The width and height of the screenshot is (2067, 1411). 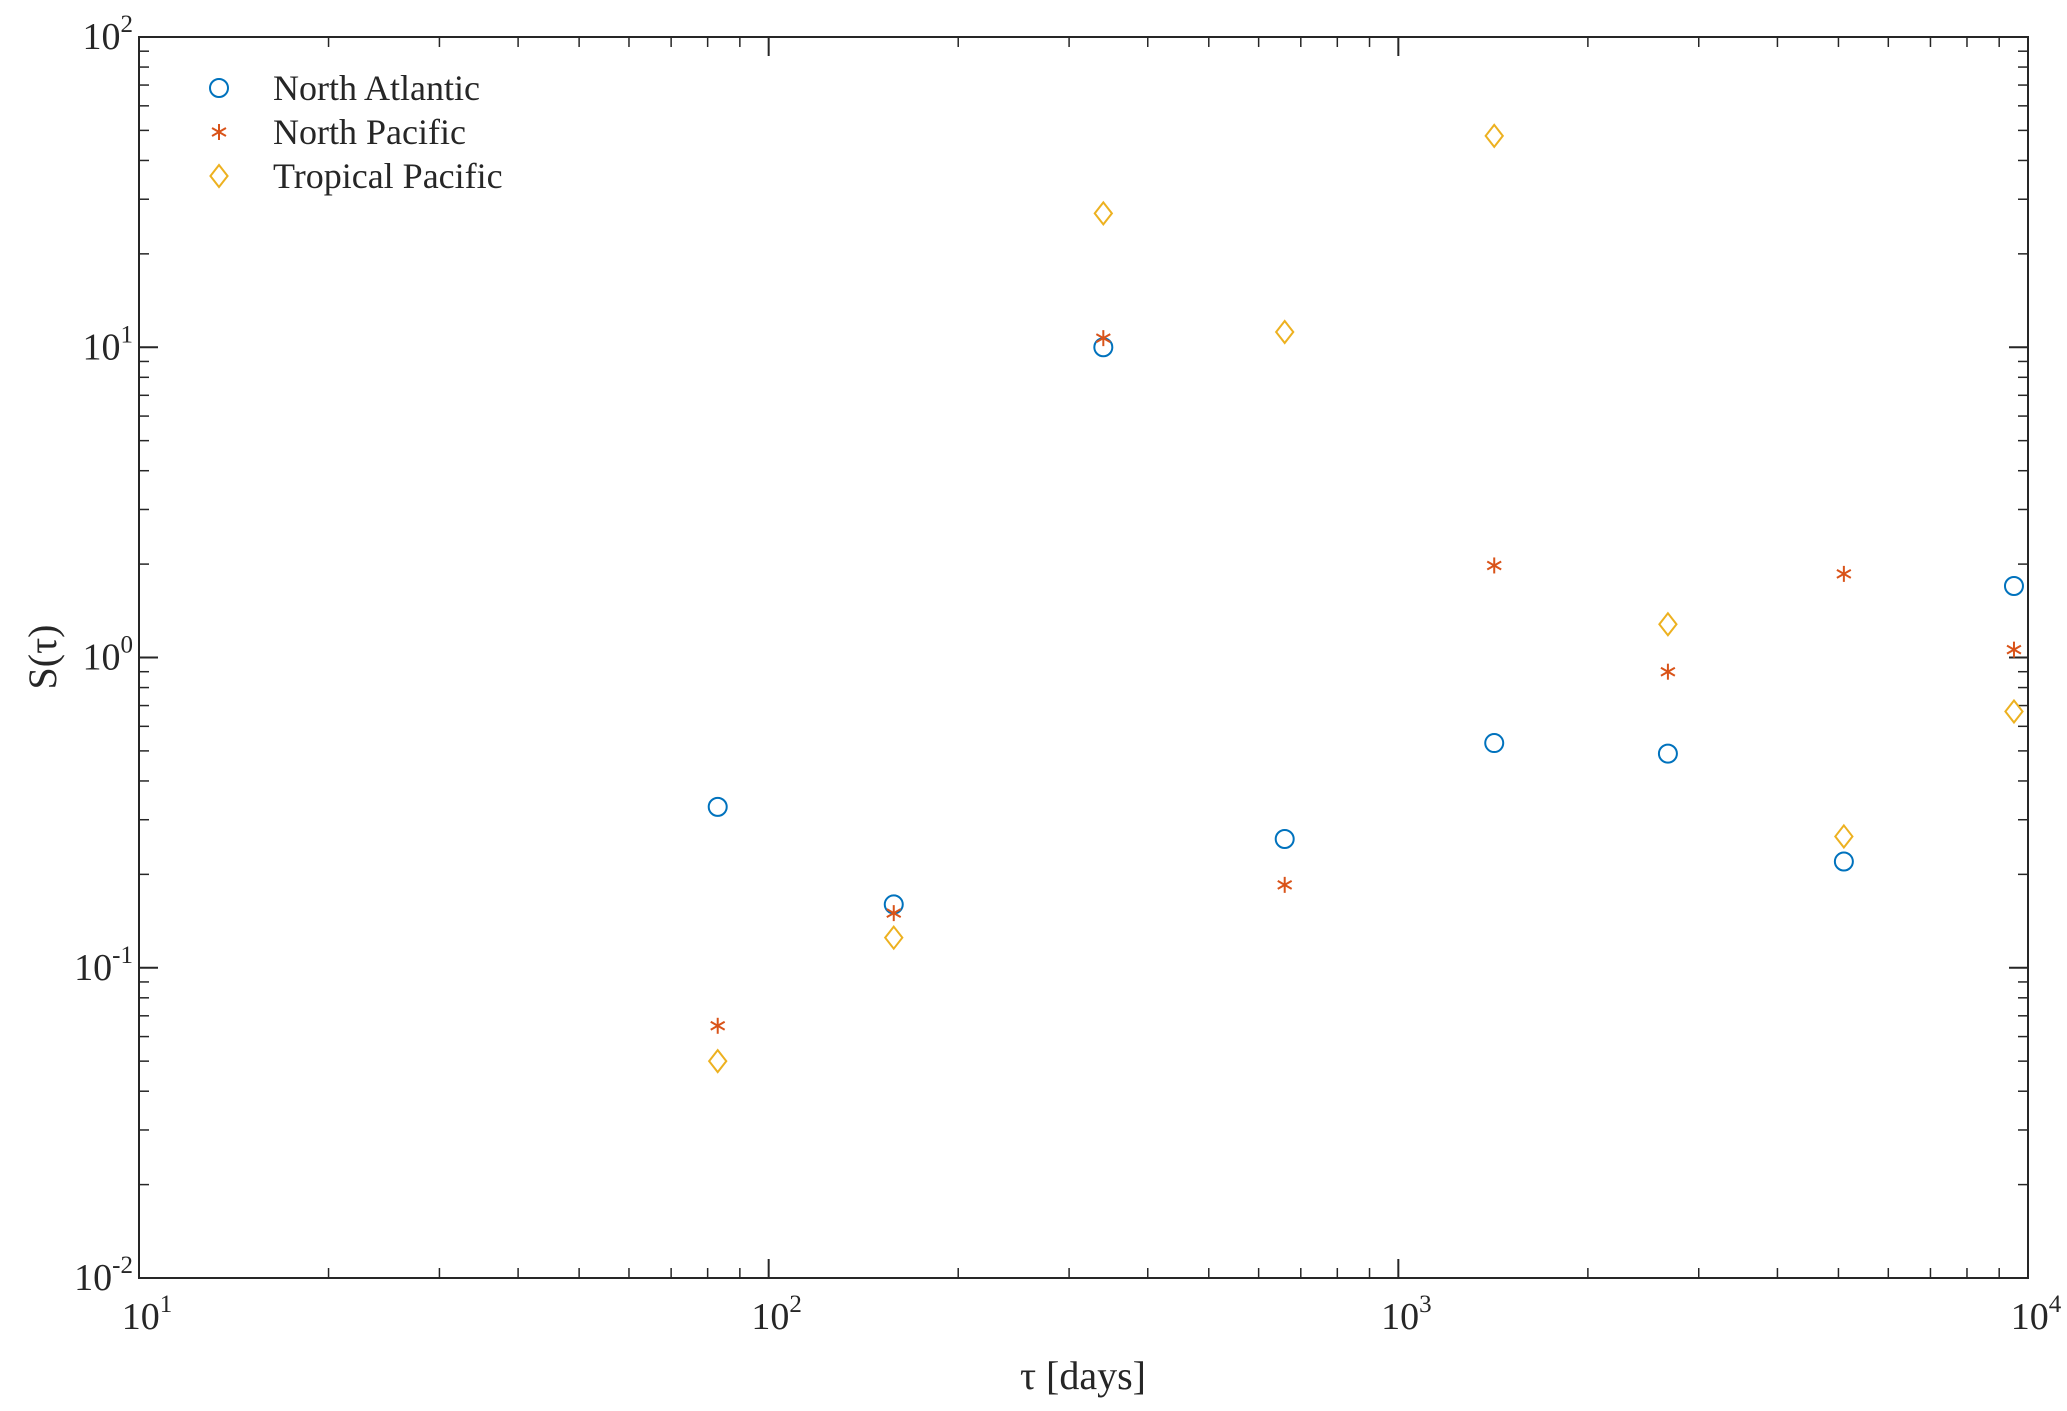 I want to click on y-tick-labels: 10⁻² 10⁻¹ 10⁰ 10¹ 10², so click(x=103, y=655).